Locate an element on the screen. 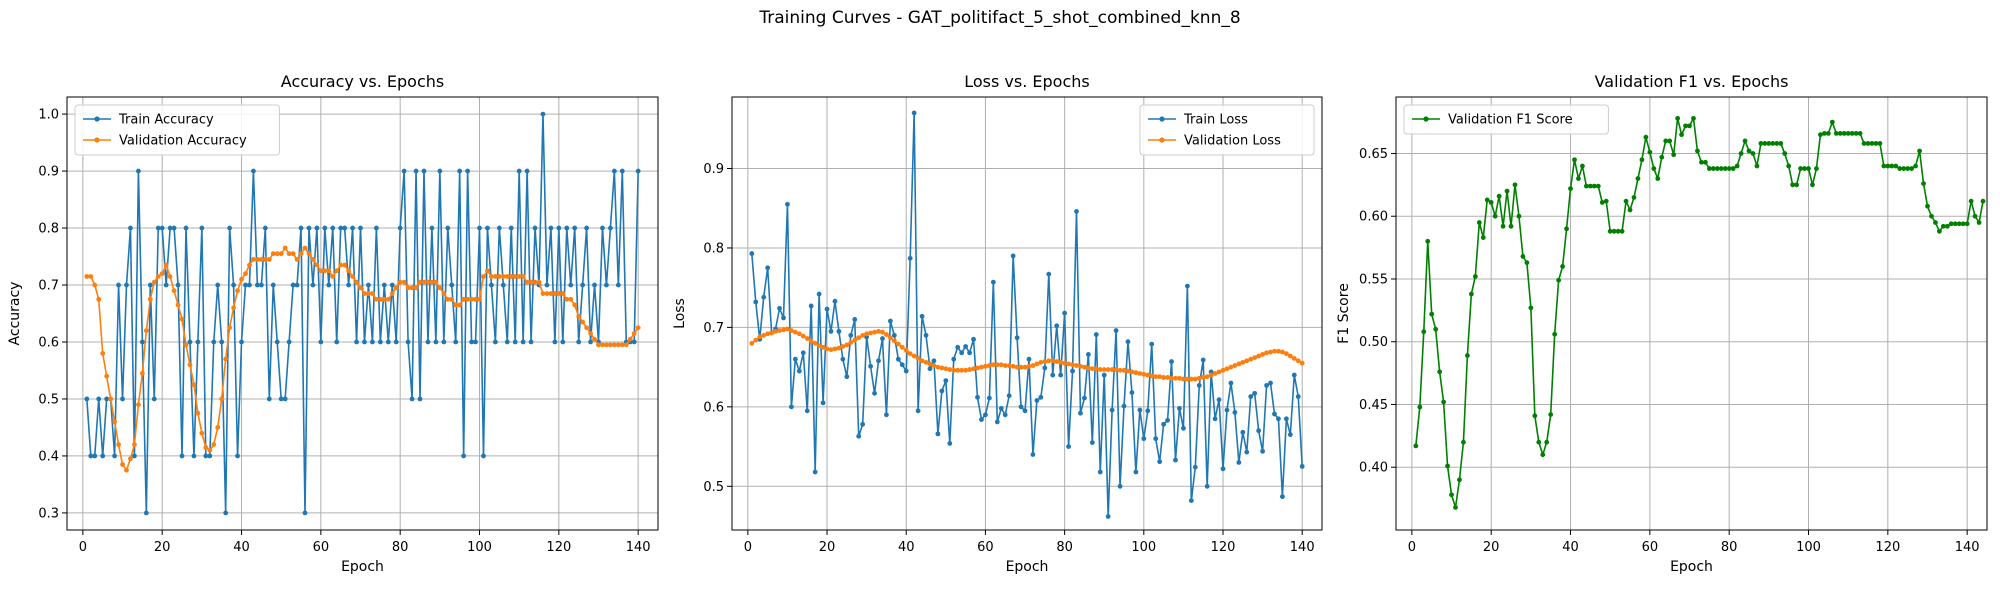 Image resolution: width=2000 pixels, height=600 pixels. x-tick-label: 60 is located at coordinates (1650, 547).